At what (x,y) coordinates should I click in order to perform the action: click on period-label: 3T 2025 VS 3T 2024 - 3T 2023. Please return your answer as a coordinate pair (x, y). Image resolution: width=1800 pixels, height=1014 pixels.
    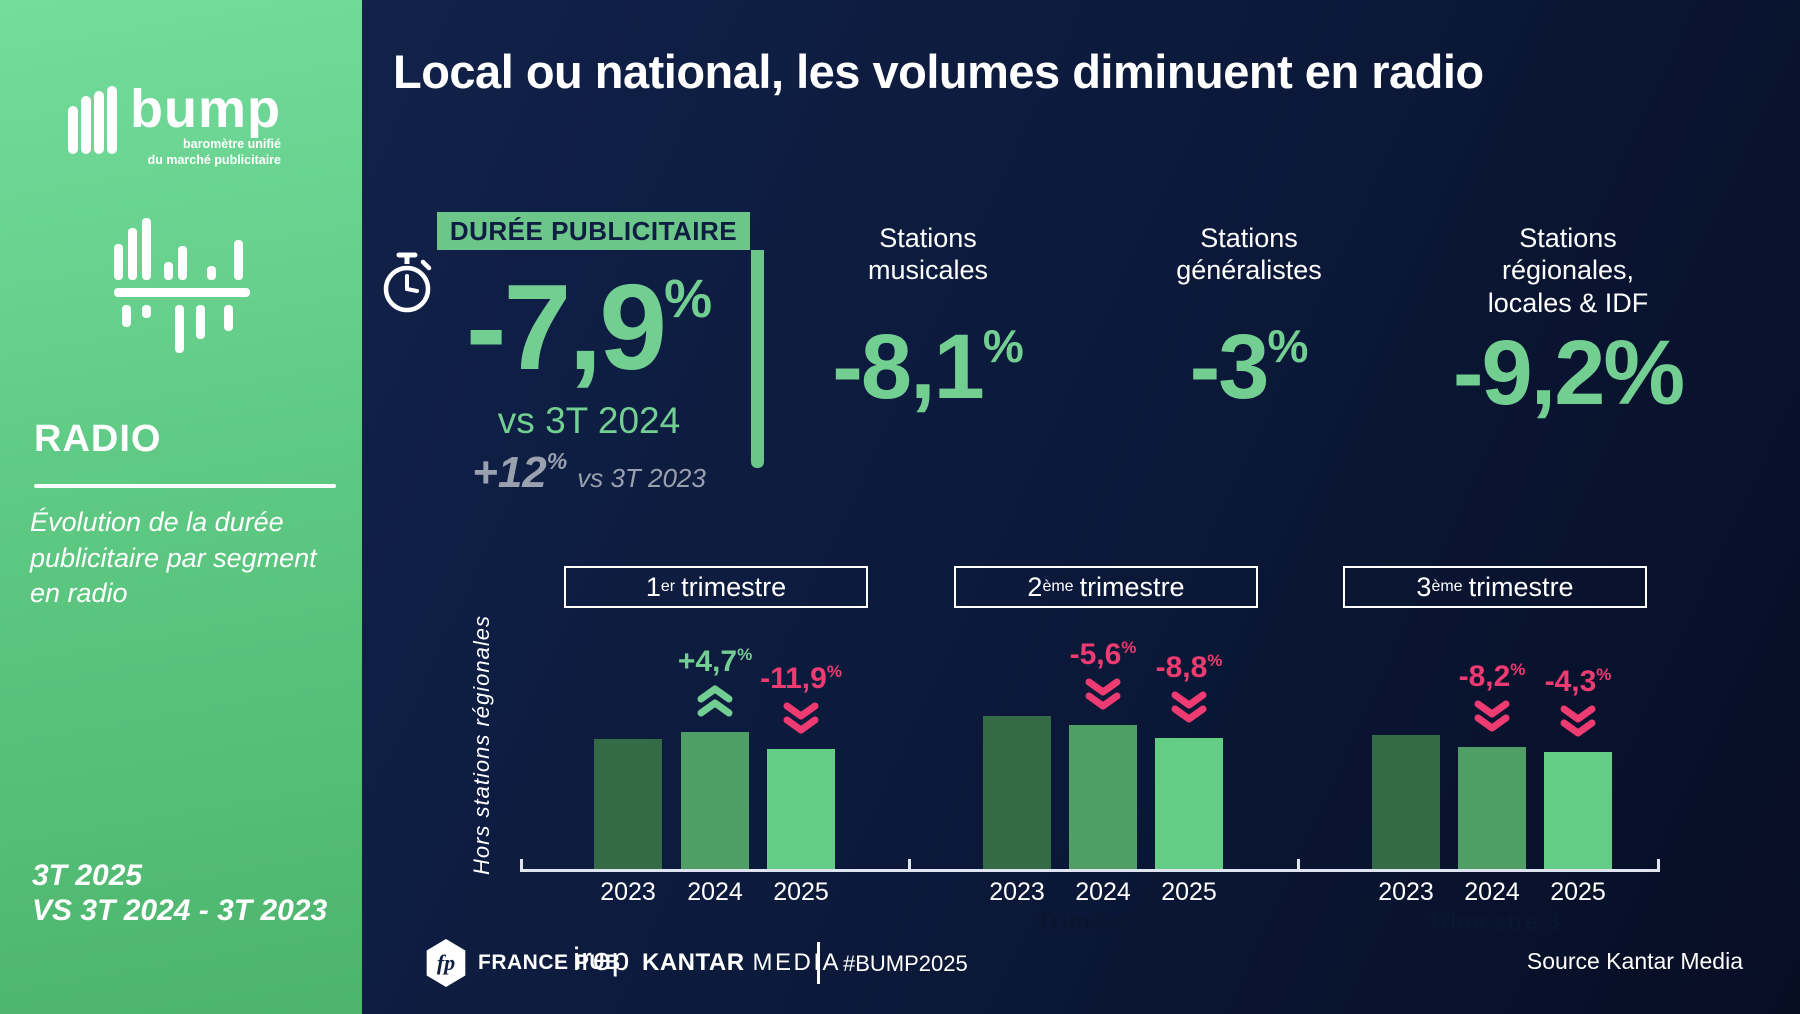
    Looking at the image, I should click on (180, 893).